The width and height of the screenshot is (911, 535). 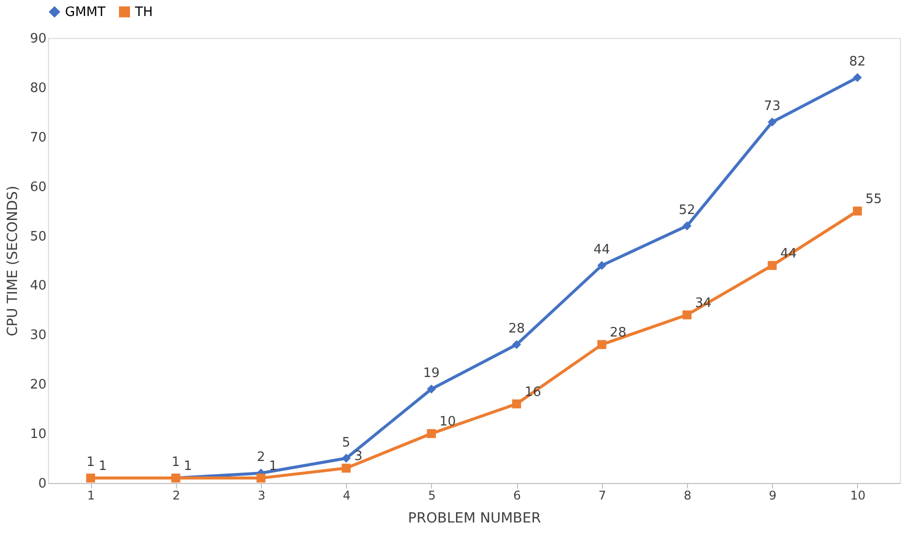 I want to click on y-tick-label: 80, so click(x=38, y=88).